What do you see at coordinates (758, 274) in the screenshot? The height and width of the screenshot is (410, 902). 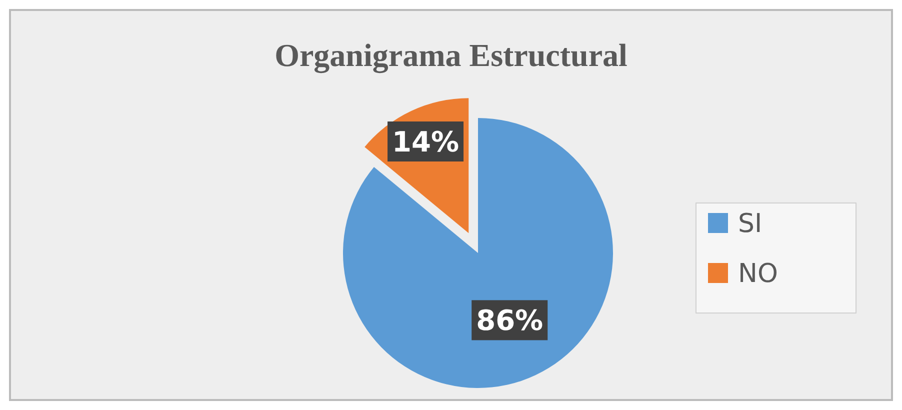 I see `legend-label: NO` at bounding box center [758, 274].